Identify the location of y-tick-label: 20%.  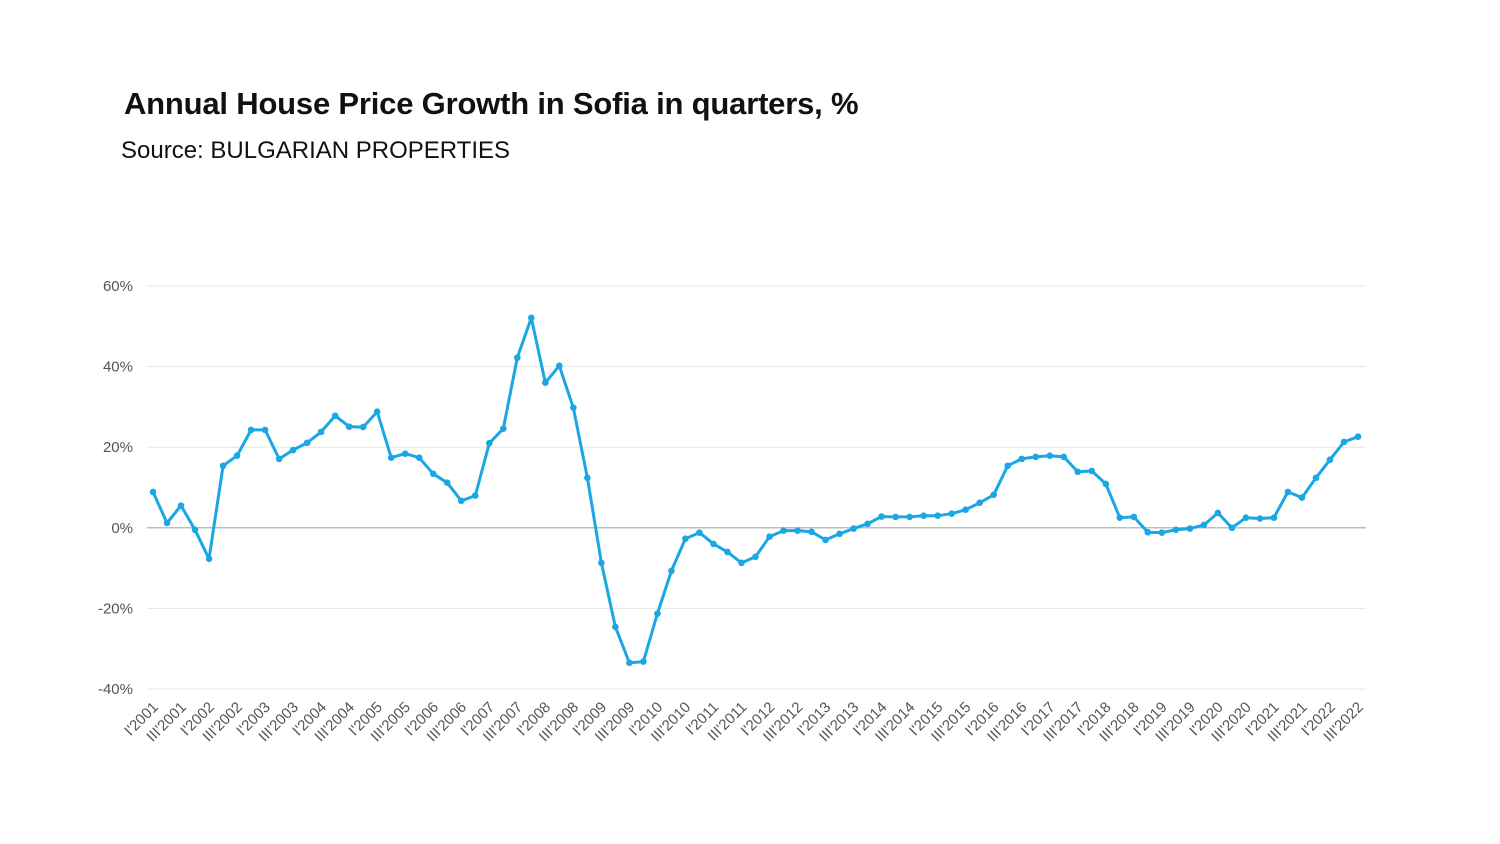
(118, 447).